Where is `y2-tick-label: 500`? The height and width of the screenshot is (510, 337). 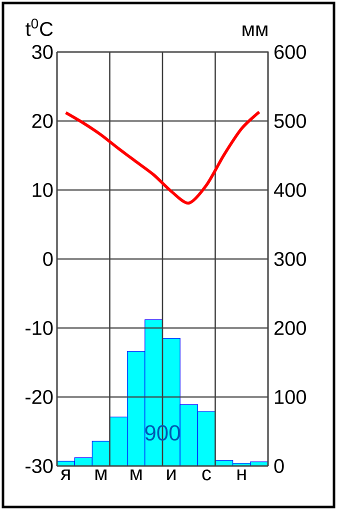 y2-tick-label: 500 is located at coordinates (290, 121).